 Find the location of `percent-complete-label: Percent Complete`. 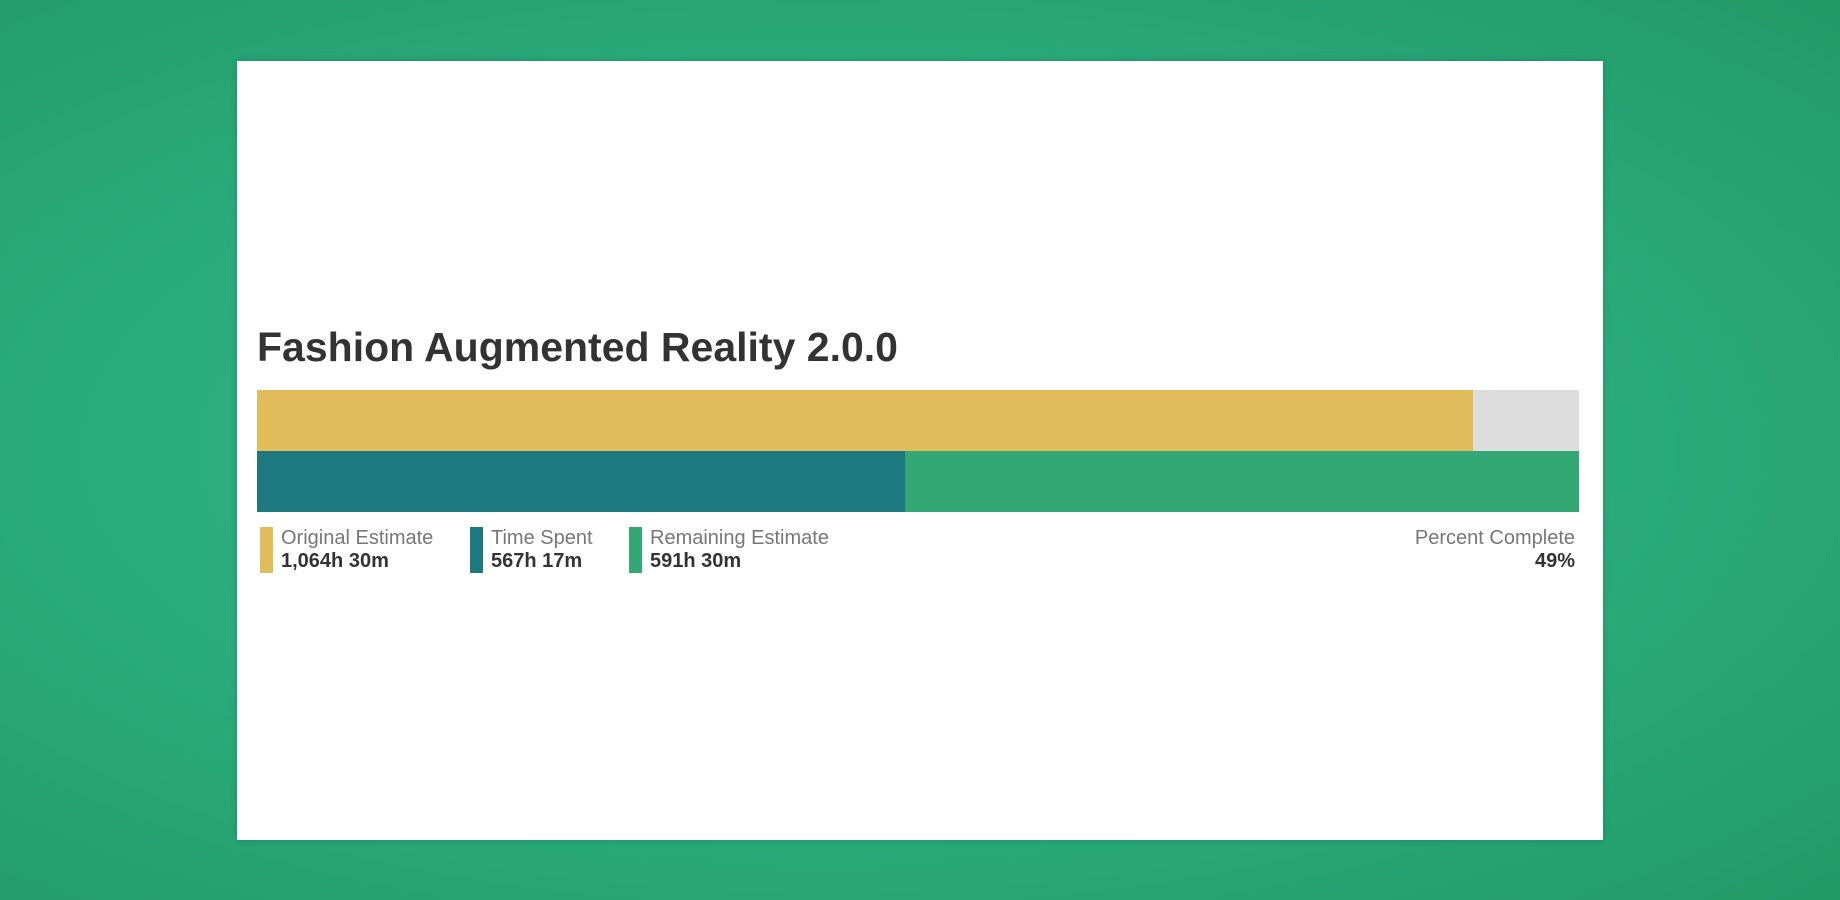

percent-complete-label: Percent Complete is located at coordinates (1494, 538).